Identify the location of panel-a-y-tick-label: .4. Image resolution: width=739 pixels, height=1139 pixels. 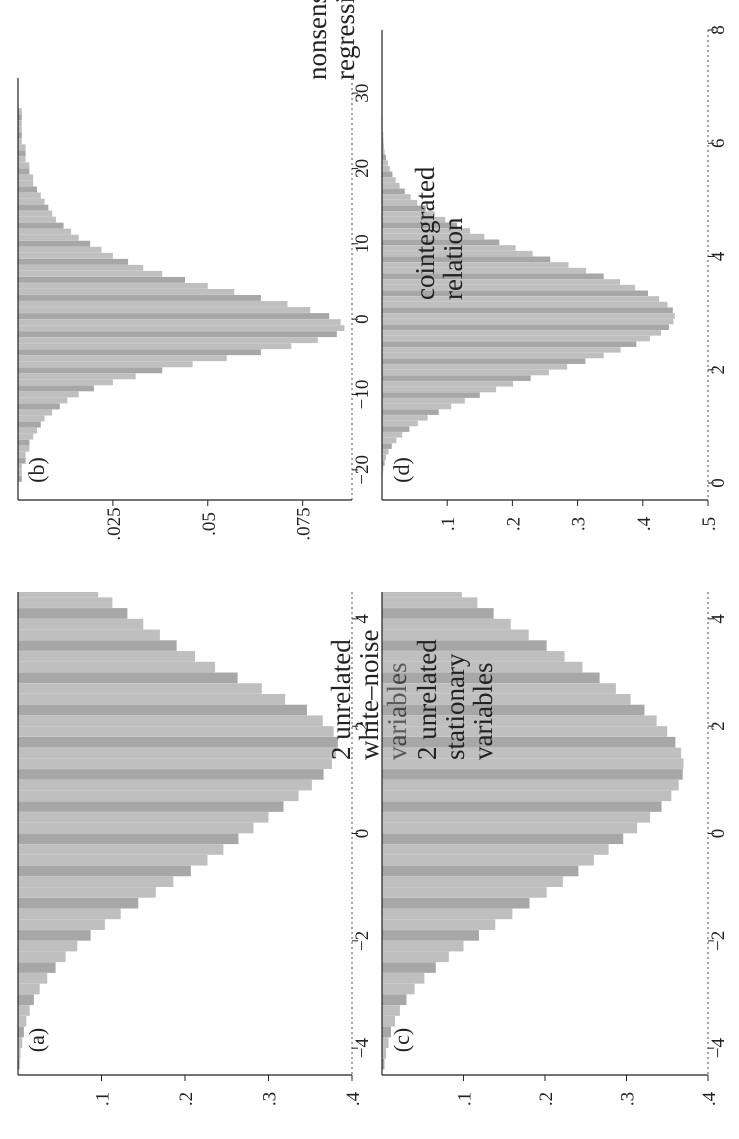
(353, 1098).